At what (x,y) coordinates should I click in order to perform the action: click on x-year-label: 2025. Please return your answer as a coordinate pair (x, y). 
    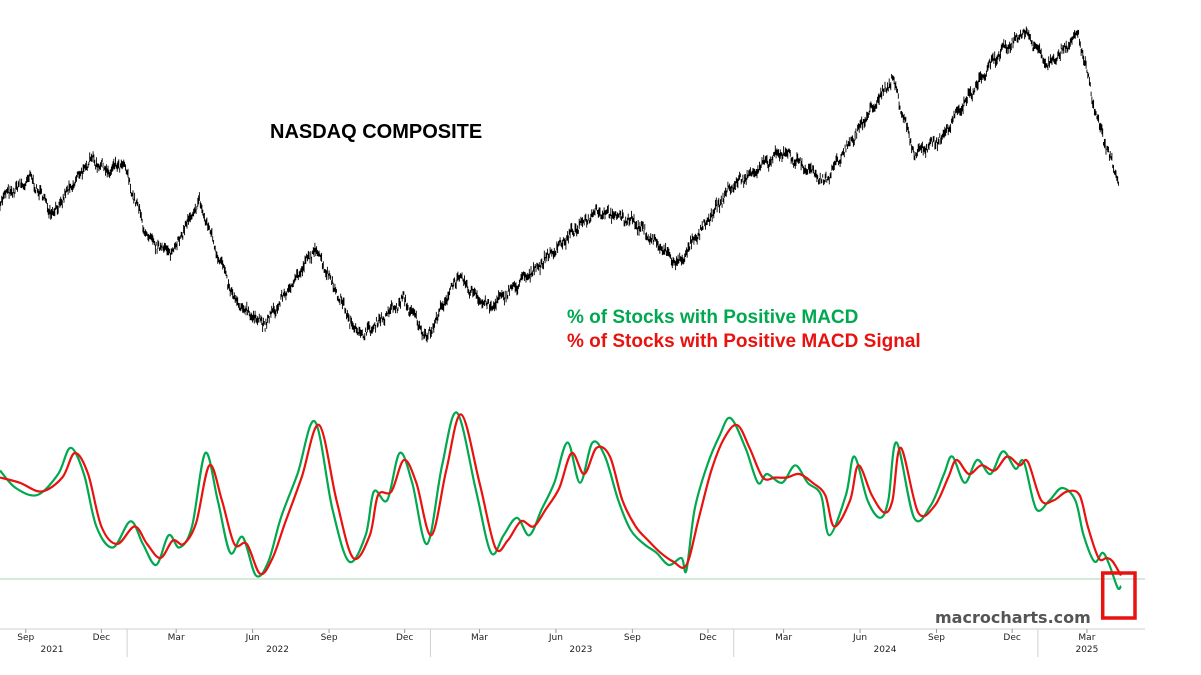
    Looking at the image, I should click on (1086, 650).